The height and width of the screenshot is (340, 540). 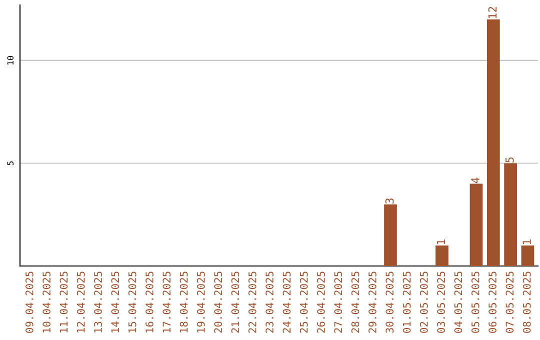 What do you see at coordinates (389, 201) in the screenshot?
I see `data-label: 3` at bounding box center [389, 201].